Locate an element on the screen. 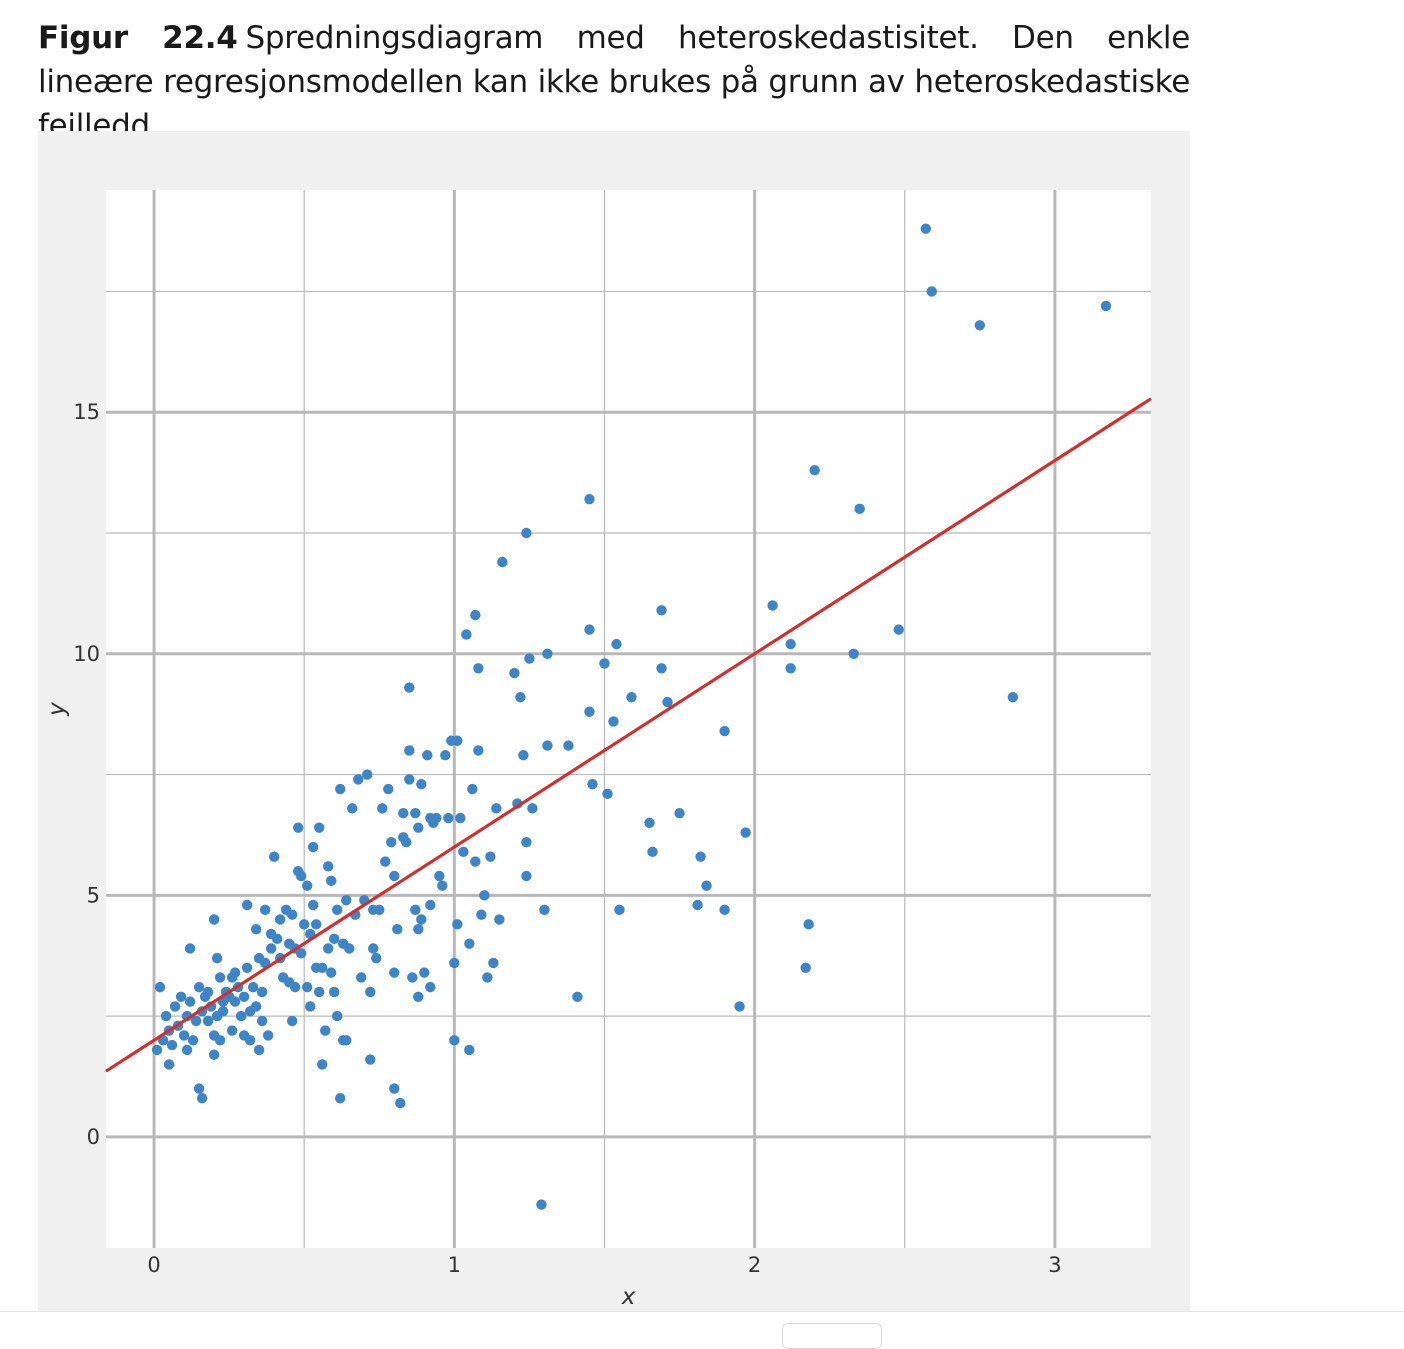 The height and width of the screenshot is (1349, 1404). y-tick-label: 15 is located at coordinates (86, 412).